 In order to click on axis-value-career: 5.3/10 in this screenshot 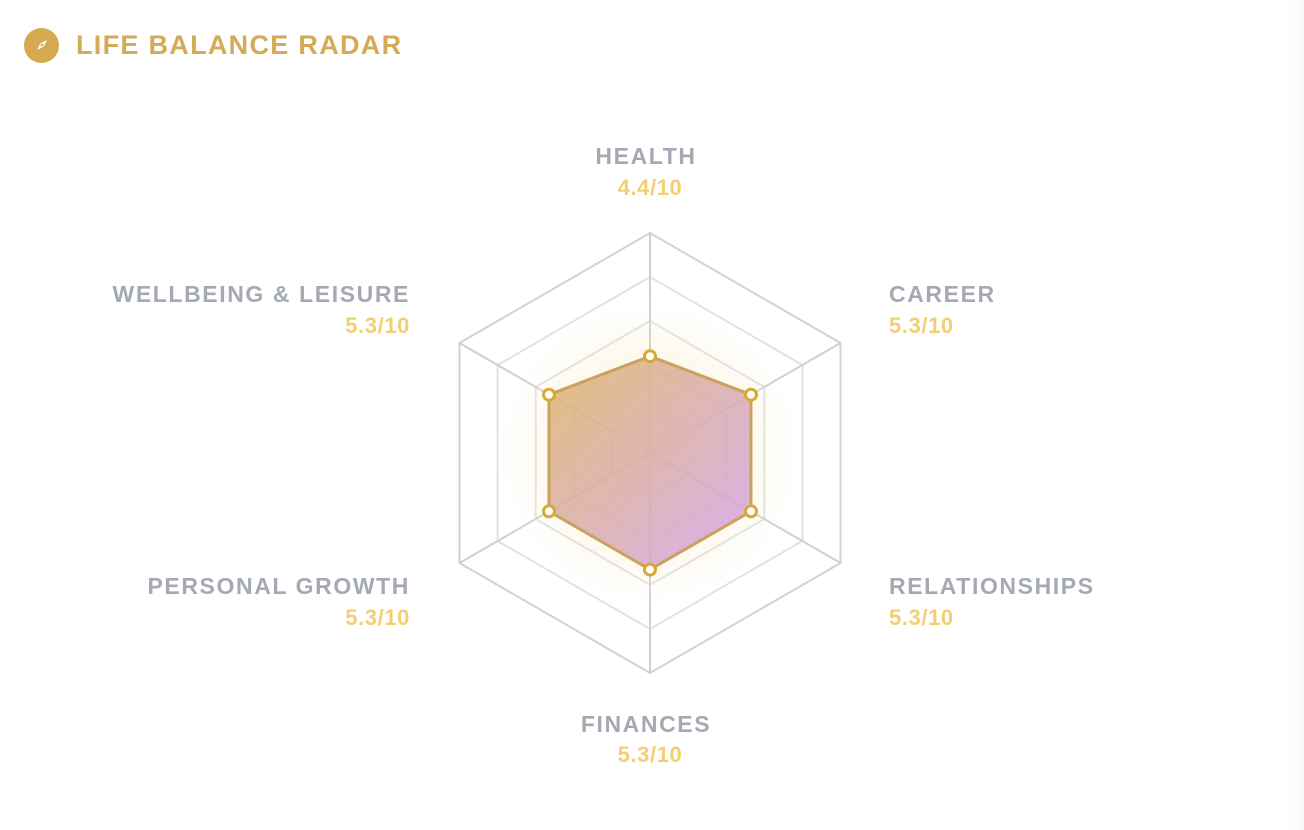, I will do `click(921, 325)`.